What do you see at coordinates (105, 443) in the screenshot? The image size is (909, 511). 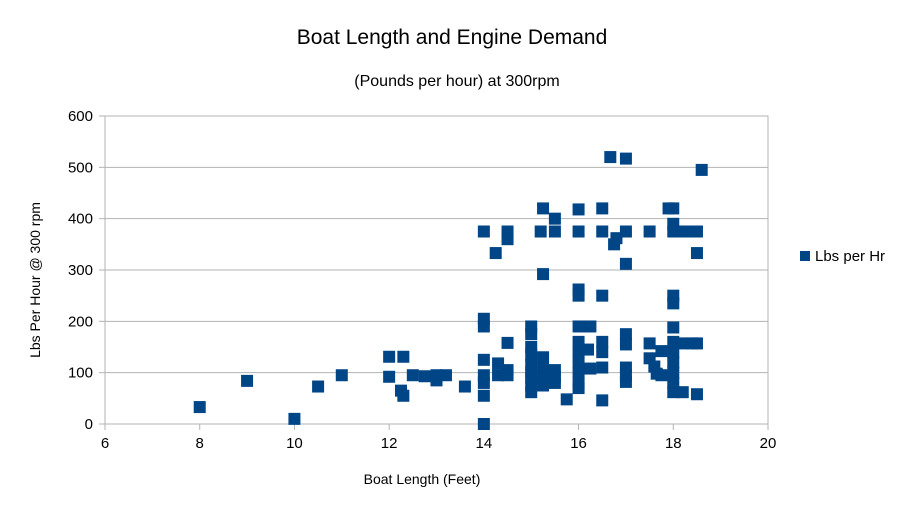 I see `x-tick-label: 6` at bounding box center [105, 443].